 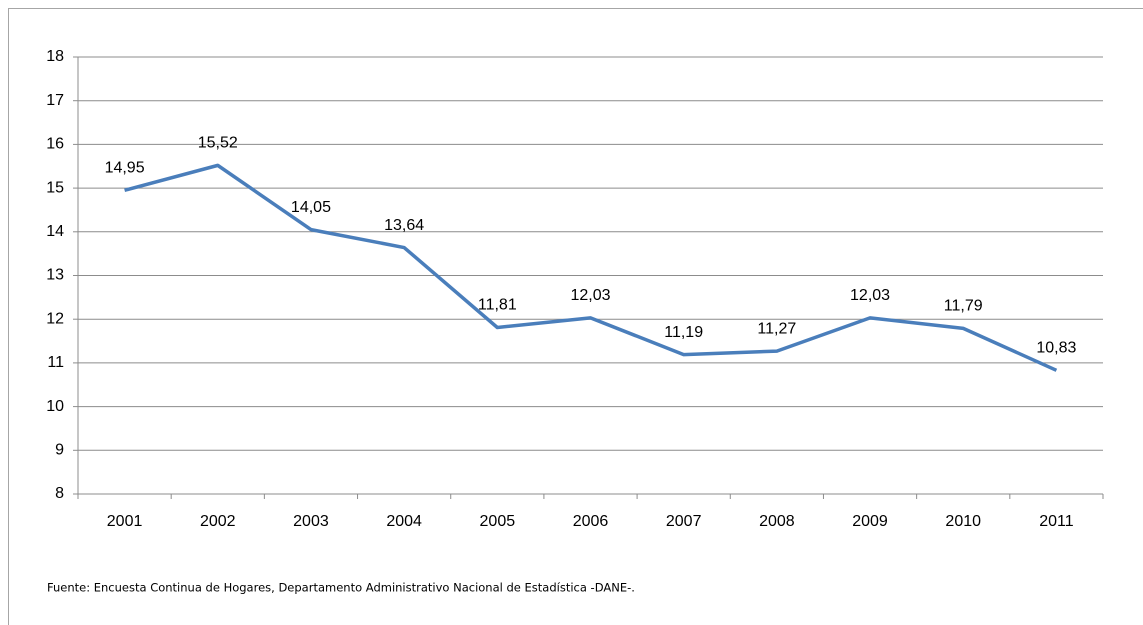 I want to click on y-tick-label: 15, so click(x=55, y=187).